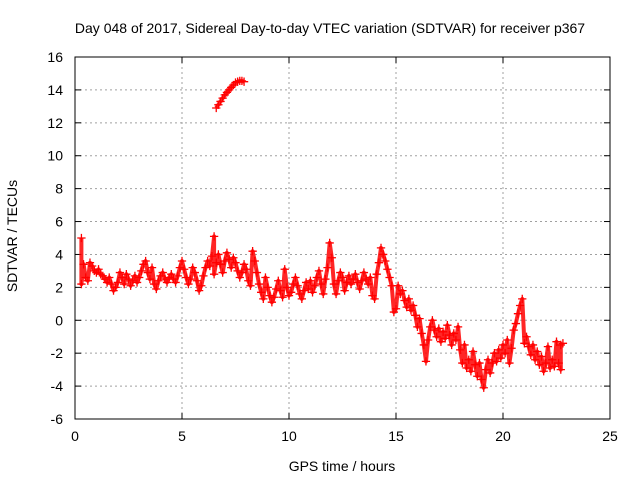 This screenshot has height=480, width=640. I want to click on x-tick-label: 25, so click(610, 436).